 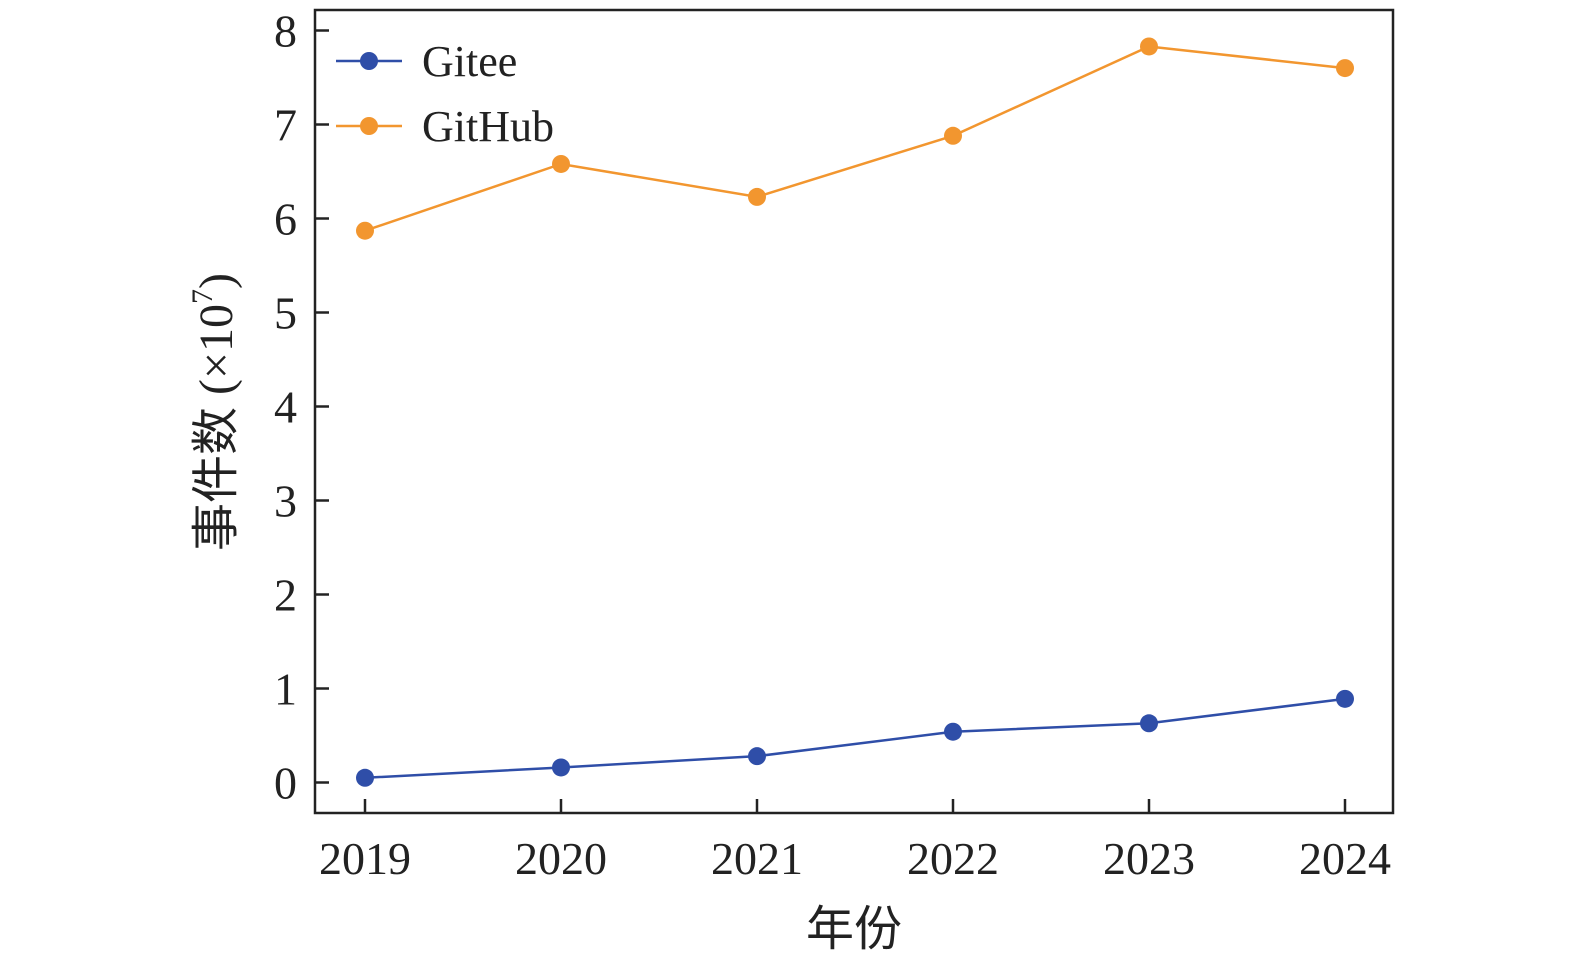 What do you see at coordinates (202, 296) in the screenshot?
I see `y-axis-title-exponent: 7` at bounding box center [202, 296].